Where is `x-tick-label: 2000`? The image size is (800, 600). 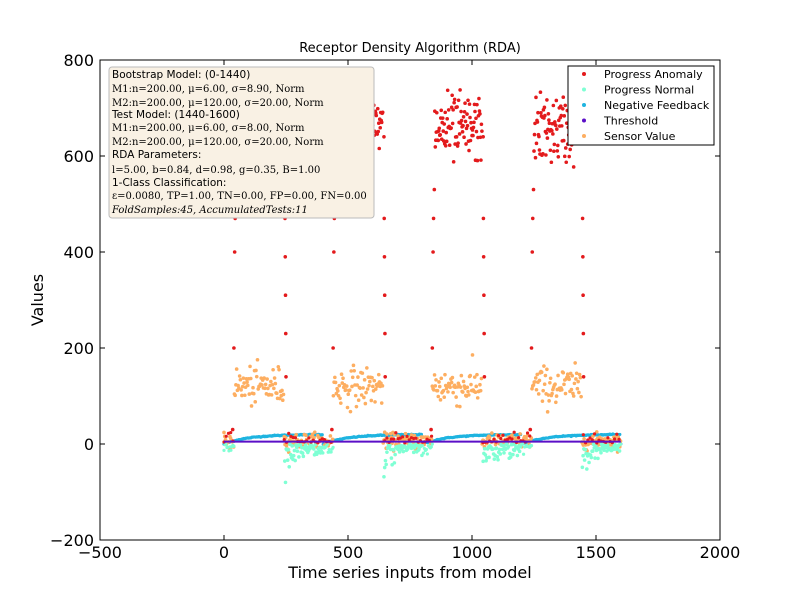
x-tick-label: 2000 is located at coordinates (720, 552).